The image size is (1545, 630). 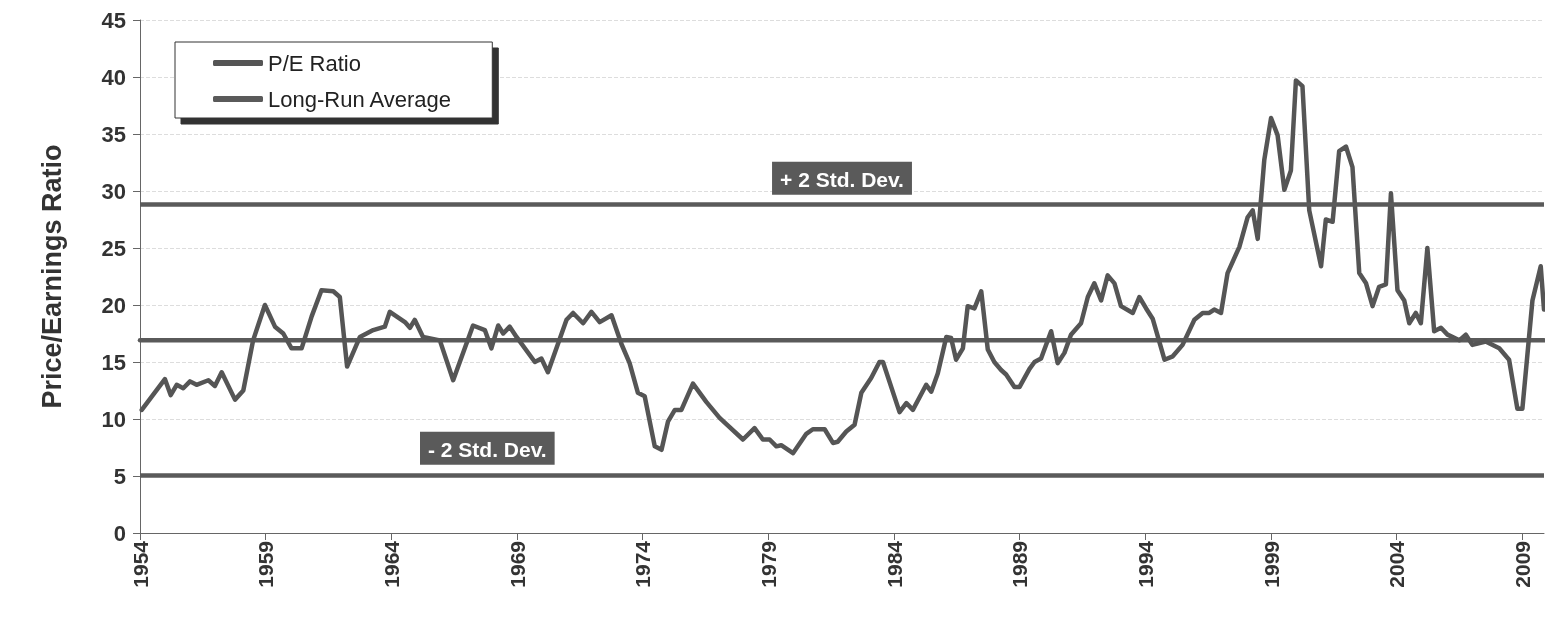 I want to click on x-tick-label: 1984, so click(x=894, y=564).